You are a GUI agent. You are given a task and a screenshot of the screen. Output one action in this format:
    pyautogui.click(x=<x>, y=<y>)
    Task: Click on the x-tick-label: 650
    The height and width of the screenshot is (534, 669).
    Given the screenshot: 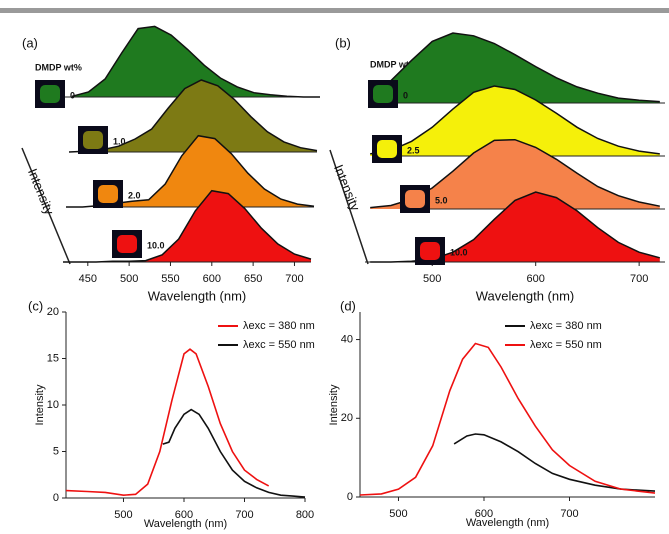 What is the action you would take?
    pyautogui.click(x=253, y=279)
    